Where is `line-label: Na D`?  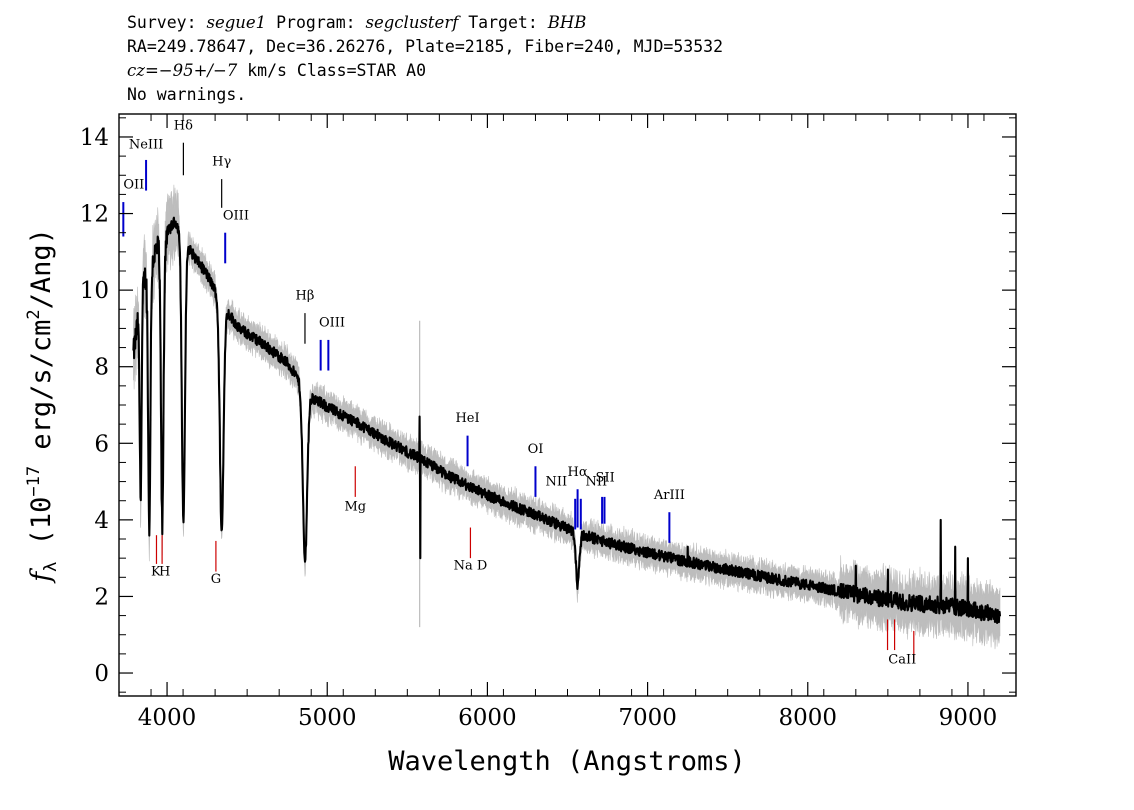
line-label: Na D is located at coordinates (471, 566).